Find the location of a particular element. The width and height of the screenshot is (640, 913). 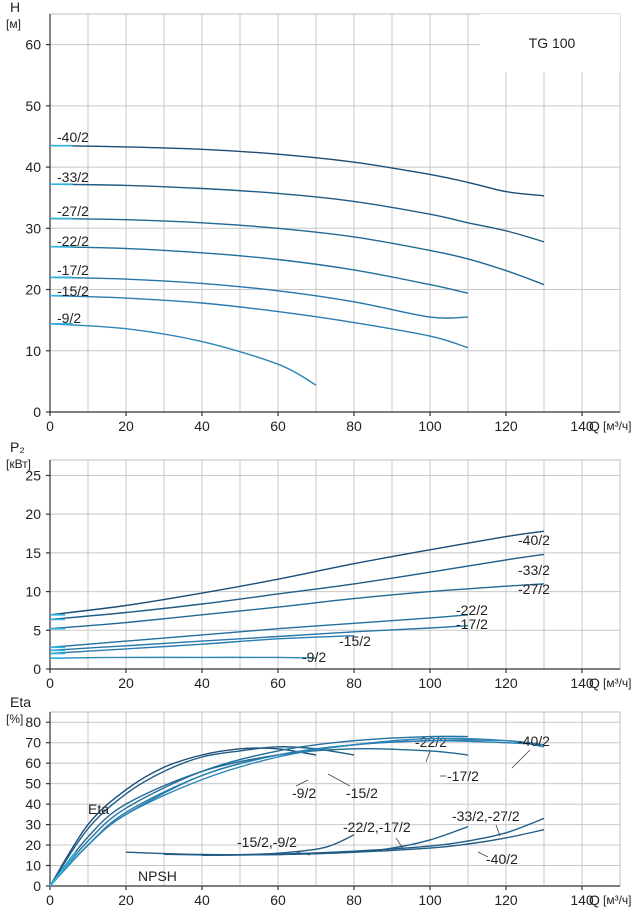

eta-group-label: Eta is located at coordinates (98, 809).